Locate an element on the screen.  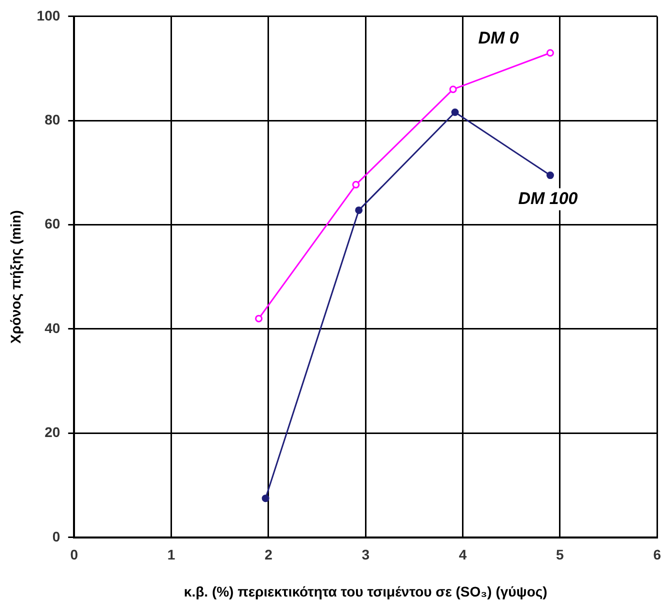
y-axis-title: Χρόνος πήξης (min) is located at coordinates (15, 277).